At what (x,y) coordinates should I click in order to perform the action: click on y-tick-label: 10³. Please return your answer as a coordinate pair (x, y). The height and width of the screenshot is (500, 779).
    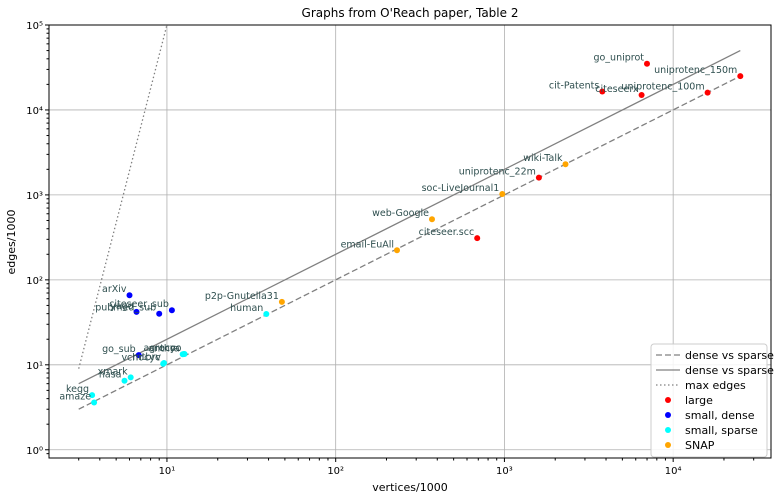
    Looking at the image, I should click on (34, 196).